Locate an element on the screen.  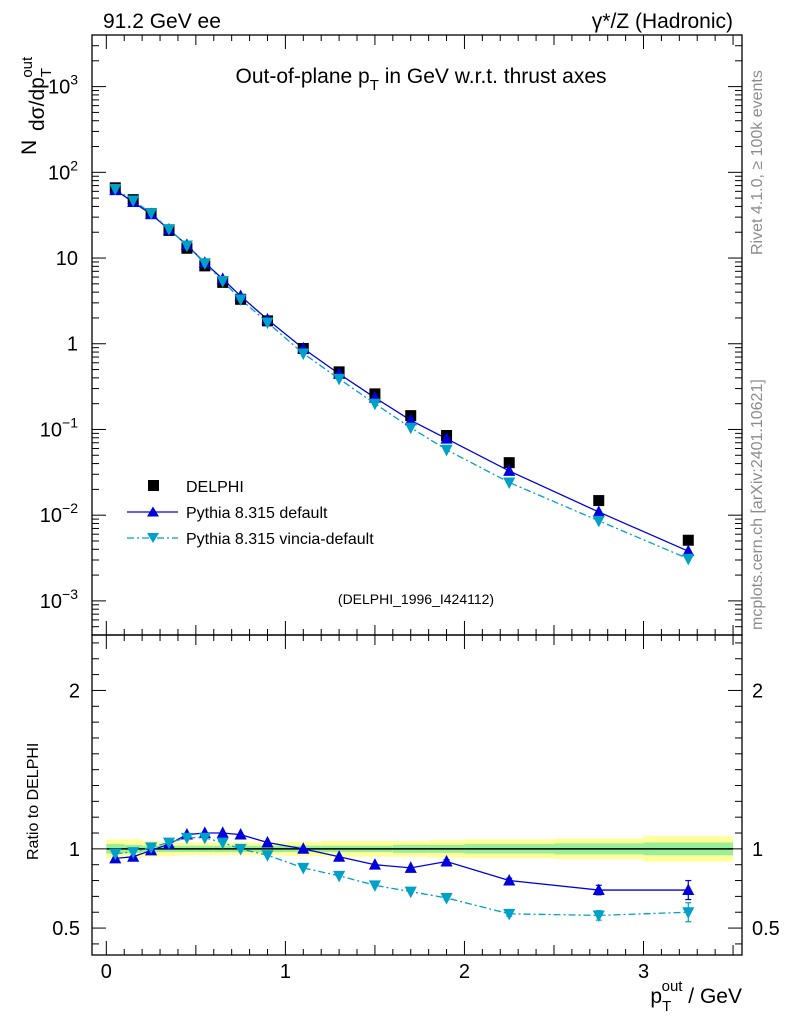
ylabel-n: N is located at coordinates (29, 147).